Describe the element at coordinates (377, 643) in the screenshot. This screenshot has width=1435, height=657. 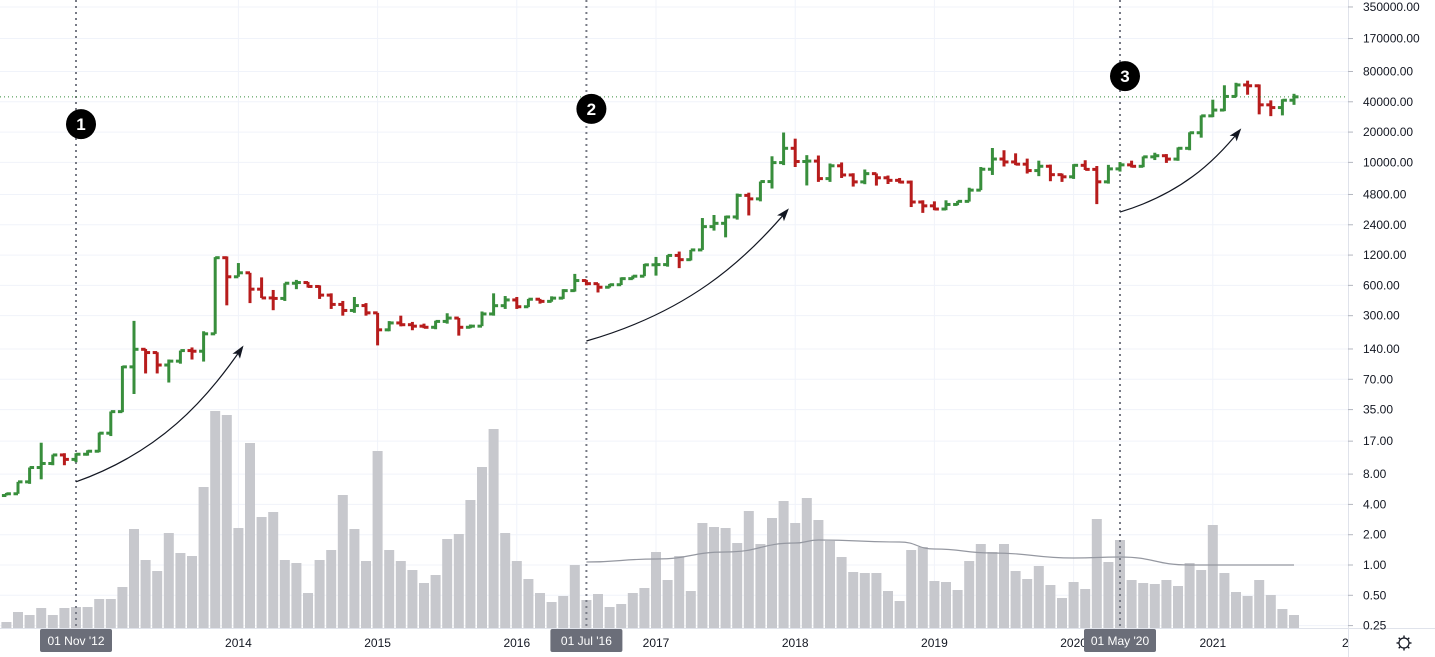
I see `x-tick-label: 2015` at that location.